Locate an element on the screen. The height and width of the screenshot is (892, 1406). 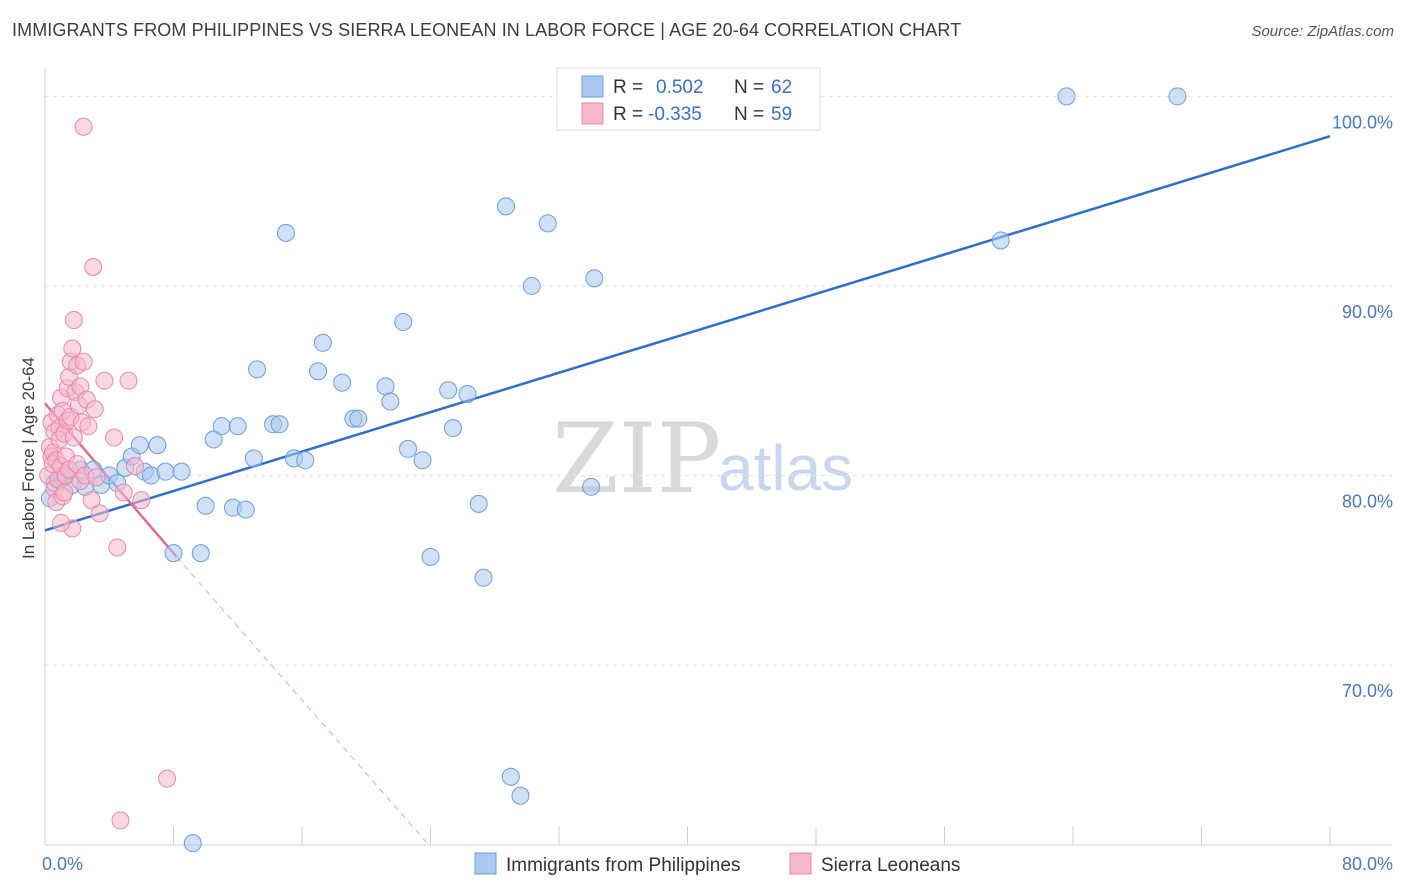
legend-n-value-2: 59 is located at coordinates (781, 114).